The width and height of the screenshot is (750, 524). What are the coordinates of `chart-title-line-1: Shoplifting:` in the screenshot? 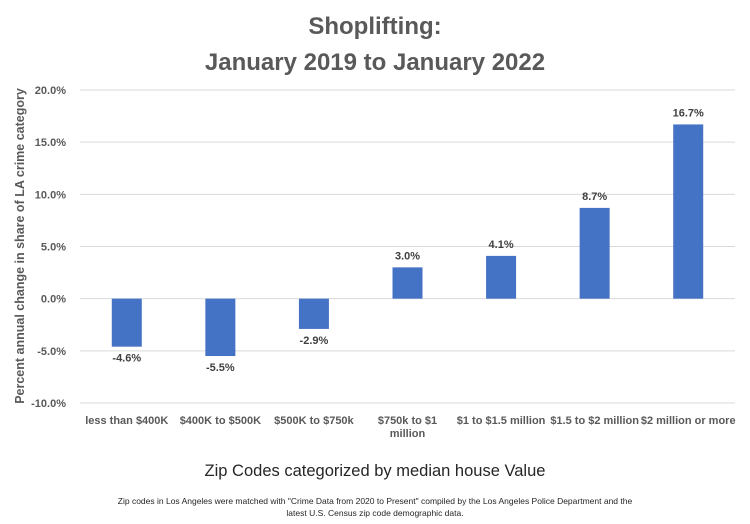 It's located at (374, 26).